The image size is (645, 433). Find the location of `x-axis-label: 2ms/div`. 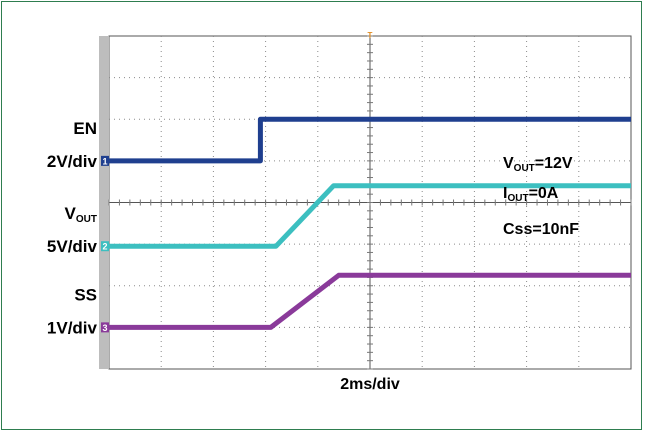

x-axis-label: 2ms/div is located at coordinates (370, 384).